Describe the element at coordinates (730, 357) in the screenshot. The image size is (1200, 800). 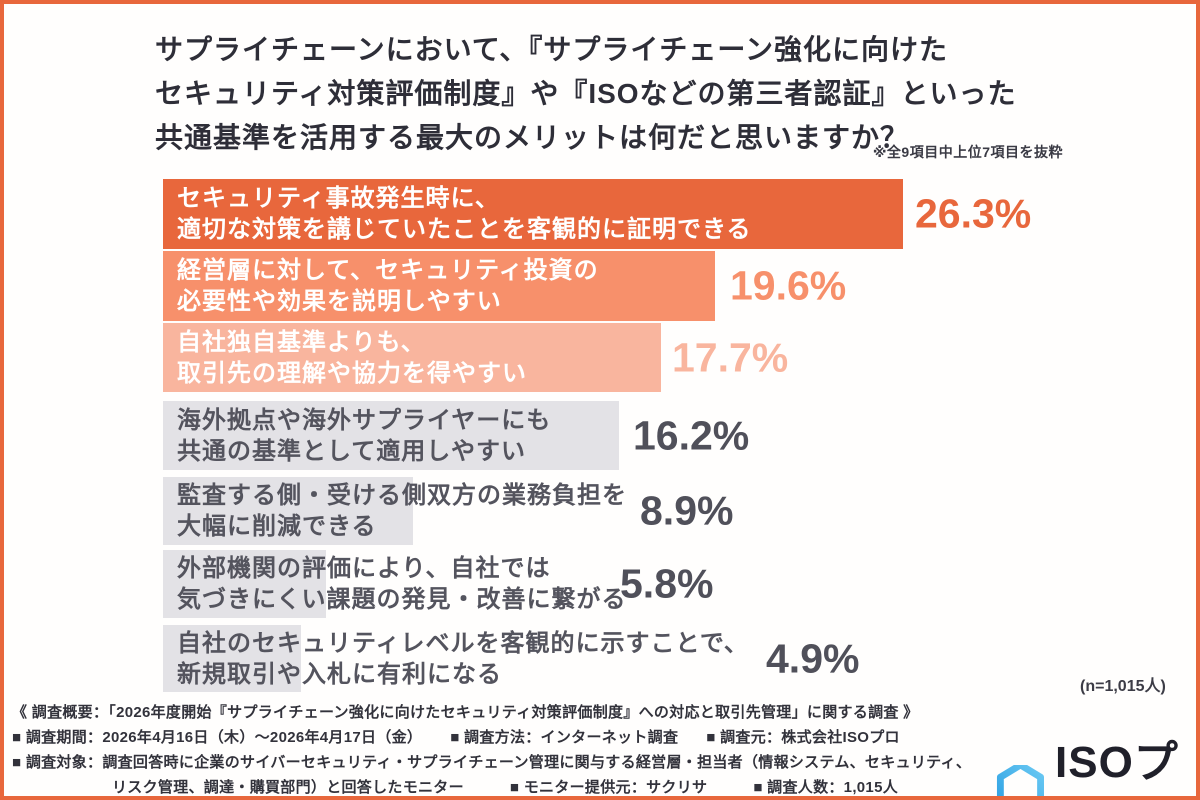
I see `bar-value: 17.7%` at that location.